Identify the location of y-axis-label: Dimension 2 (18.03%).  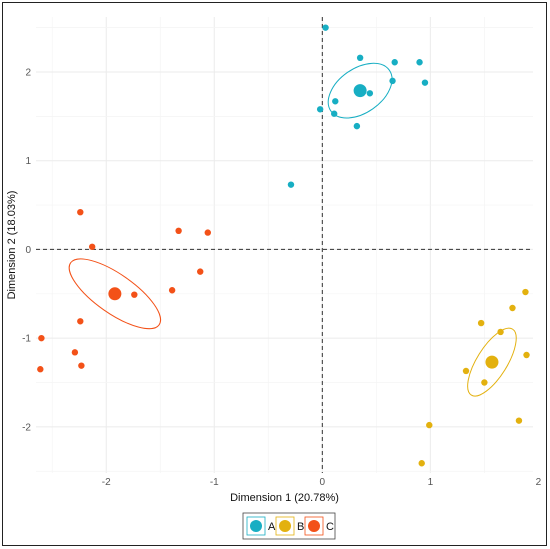
(12, 245).